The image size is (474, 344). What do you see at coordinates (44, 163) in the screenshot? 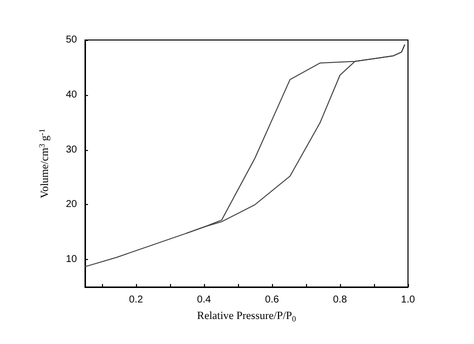
I see `y-axis-title: Volume/cm3 g-1` at bounding box center [44, 163].